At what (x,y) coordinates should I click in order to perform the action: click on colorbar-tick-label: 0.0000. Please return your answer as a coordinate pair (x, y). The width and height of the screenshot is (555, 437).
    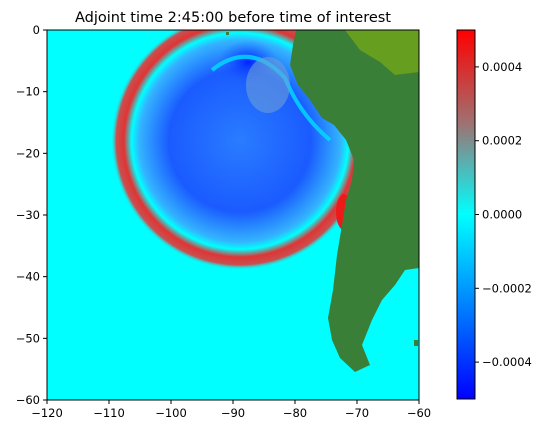
    Looking at the image, I should click on (502, 215).